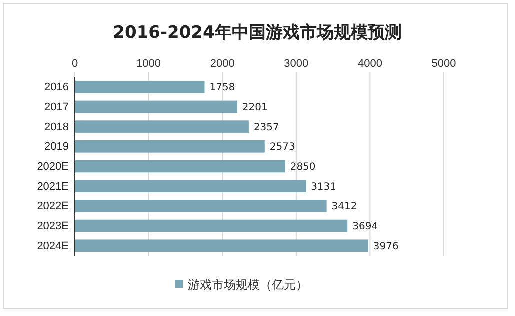 This screenshot has width=515, height=316. I want to click on y-tick-label: 2022E, so click(53, 206).